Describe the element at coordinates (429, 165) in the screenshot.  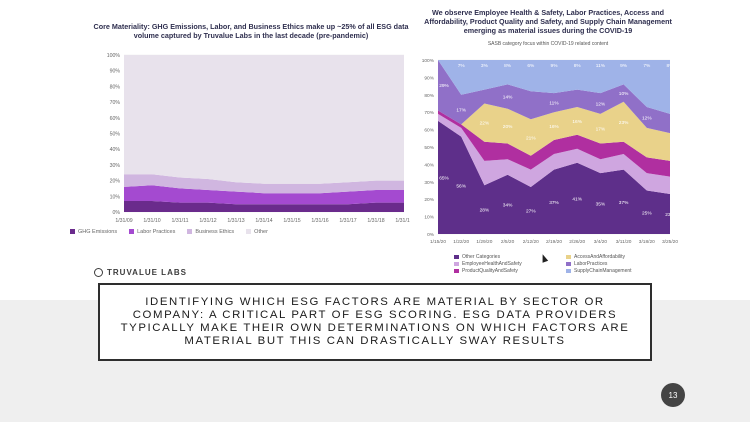
I see `y-tick-label: 40%` at that location.